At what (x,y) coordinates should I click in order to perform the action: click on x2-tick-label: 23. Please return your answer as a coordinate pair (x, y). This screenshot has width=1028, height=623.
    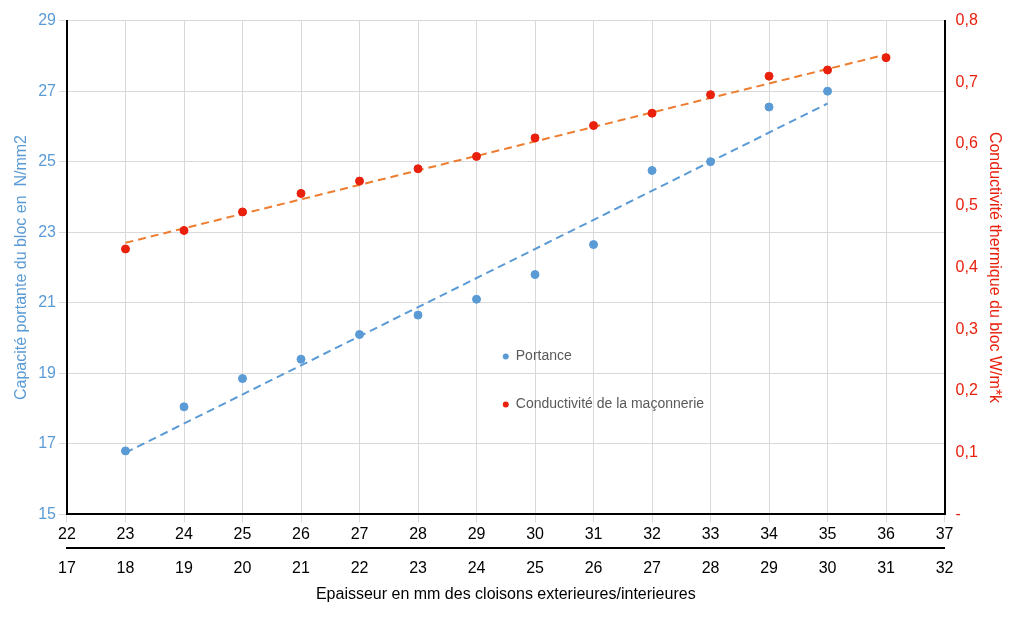
    Looking at the image, I should click on (418, 567).